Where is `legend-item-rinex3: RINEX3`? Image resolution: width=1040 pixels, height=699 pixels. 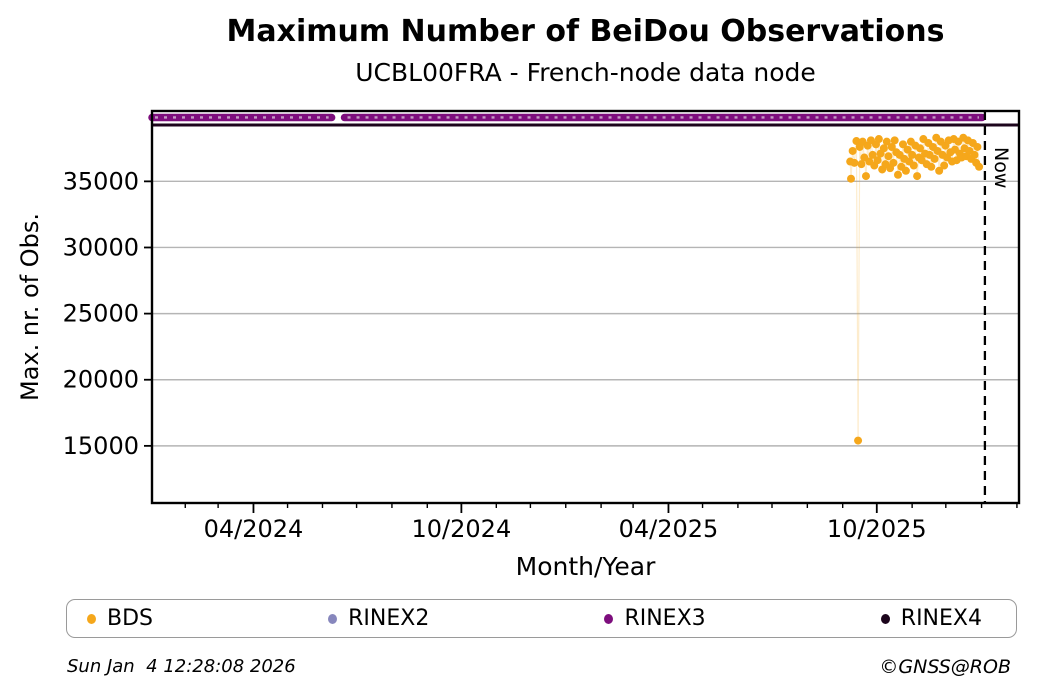 legend-item-rinex3: RINEX3 is located at coordinates (655, 618).